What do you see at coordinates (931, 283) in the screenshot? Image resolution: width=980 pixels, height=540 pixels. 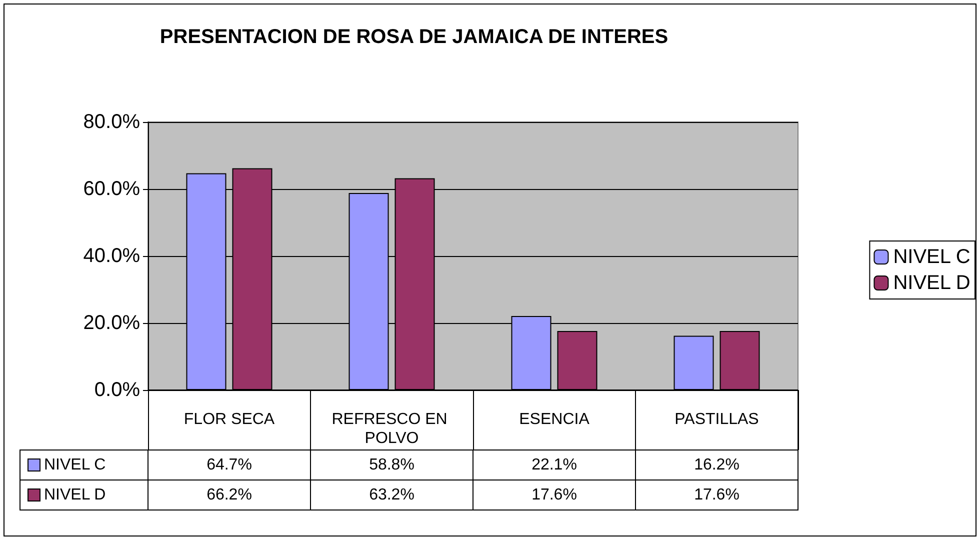 I see `legend-label: NIVEL D` at bounding box center [931, 283].